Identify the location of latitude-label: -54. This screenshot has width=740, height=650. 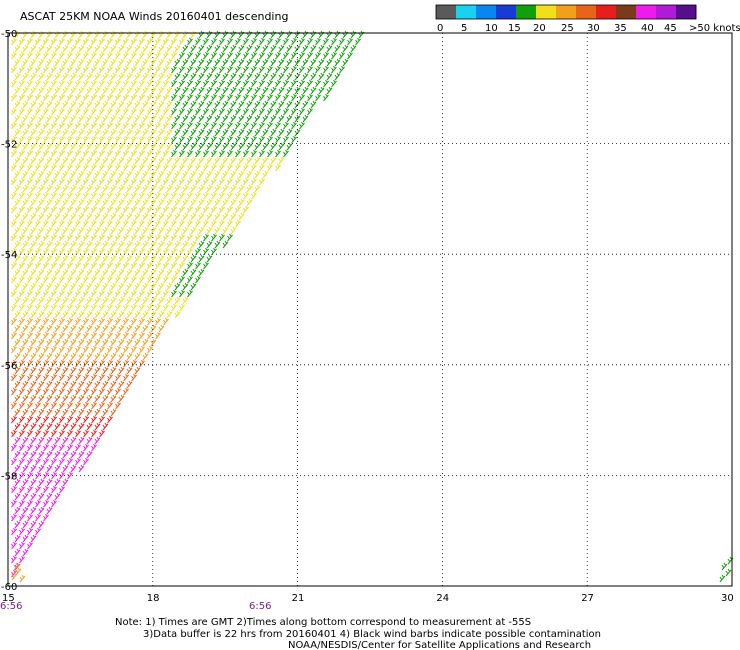
(9, 255).